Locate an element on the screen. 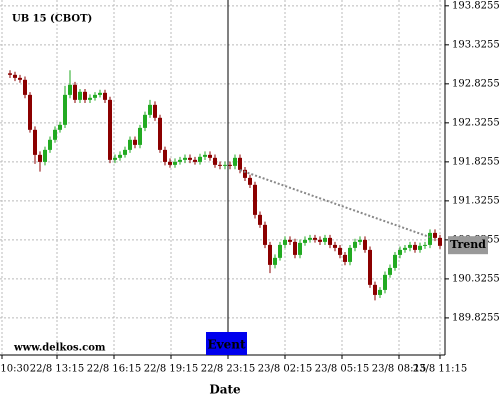  chart-title: UB 15 (CBOT) is located at coordinates (52, 19).